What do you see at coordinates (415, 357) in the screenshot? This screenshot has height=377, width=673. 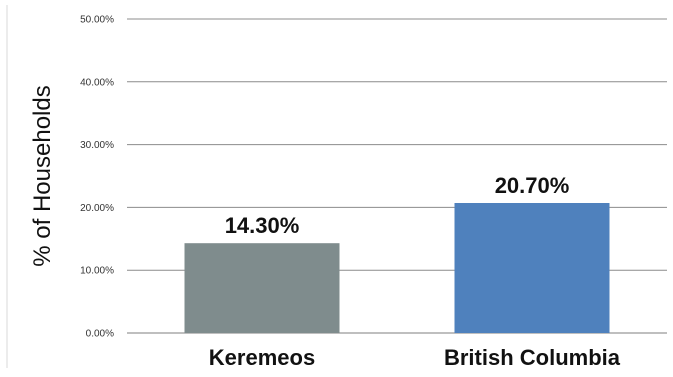 I see `category-labels: Keremeos British Columbia` at bounding box center [415, 357].